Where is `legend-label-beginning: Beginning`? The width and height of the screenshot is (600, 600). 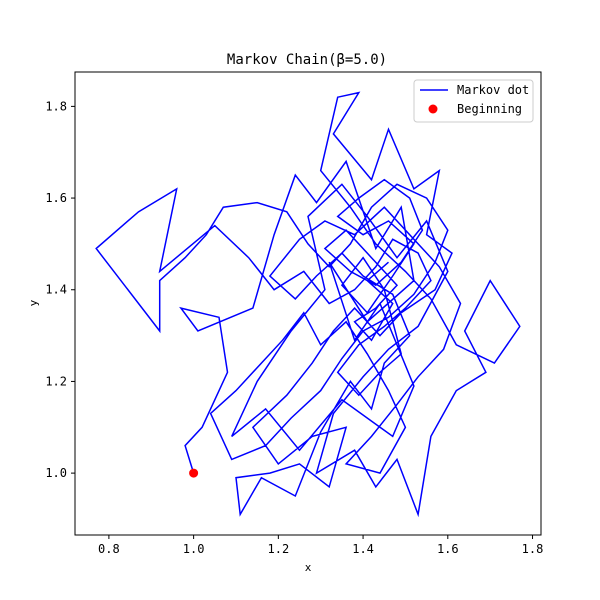 legend-label-beginning: Beginning is located at coordinates (489, 109).